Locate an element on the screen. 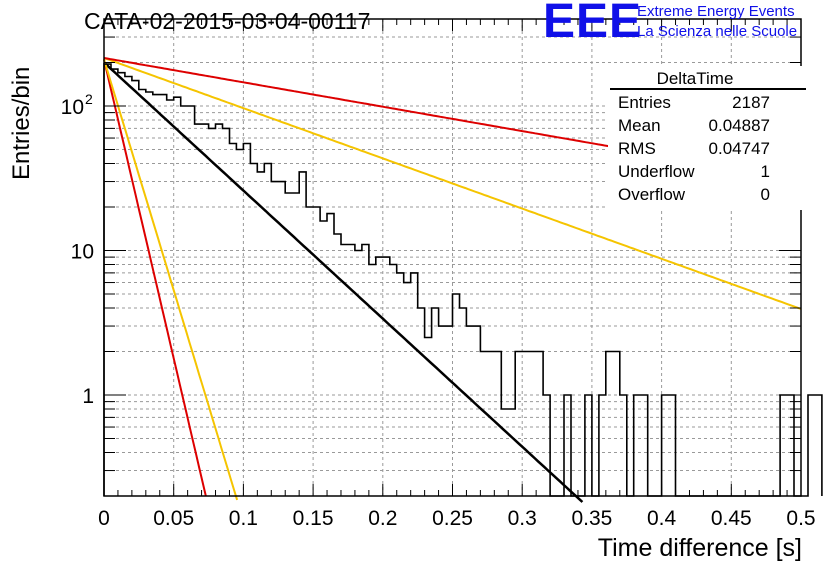 This screenshot has width=836, height=572. stats-label: Mean is located at coordinates (639, 125).